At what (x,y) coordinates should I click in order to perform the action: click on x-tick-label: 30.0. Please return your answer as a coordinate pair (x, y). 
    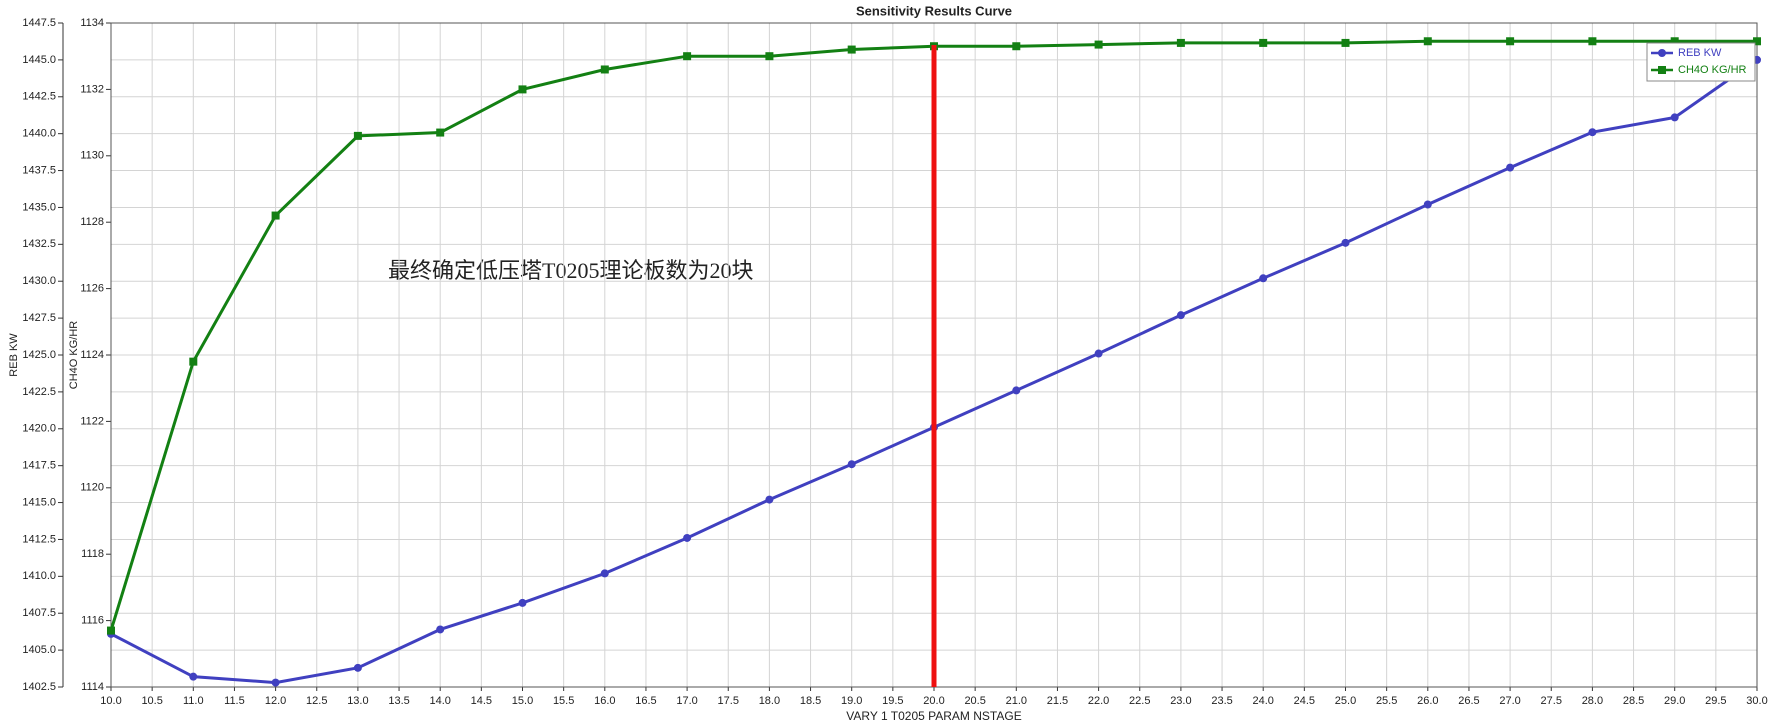
    Looking at the image, I should click on (1756, 701).